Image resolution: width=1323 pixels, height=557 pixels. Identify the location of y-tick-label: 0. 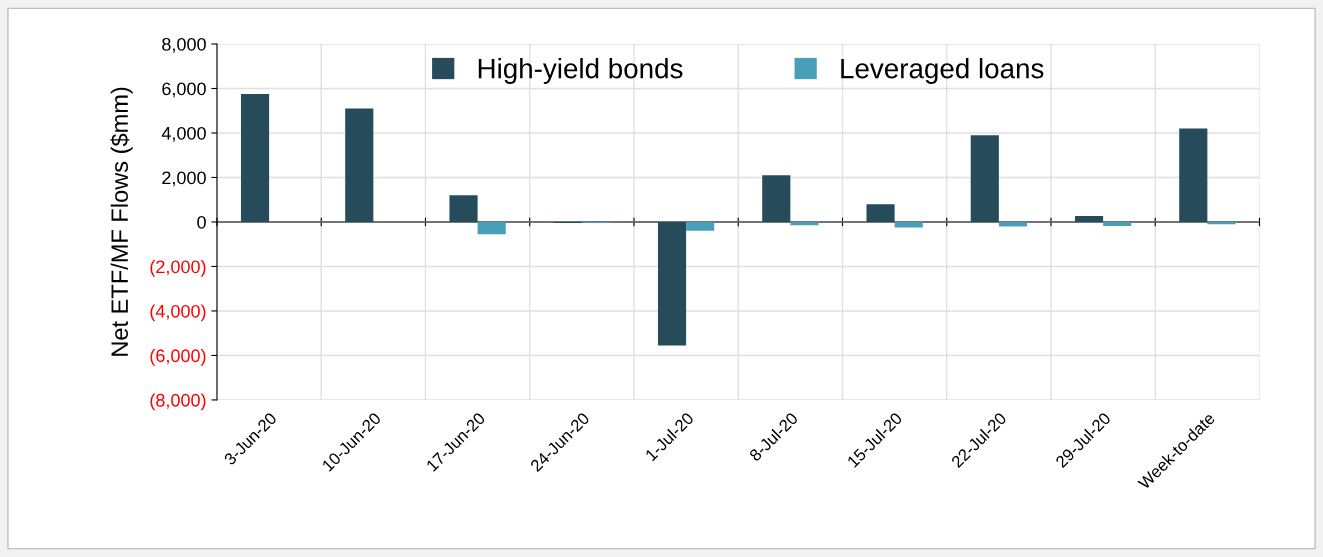
(201, 222).